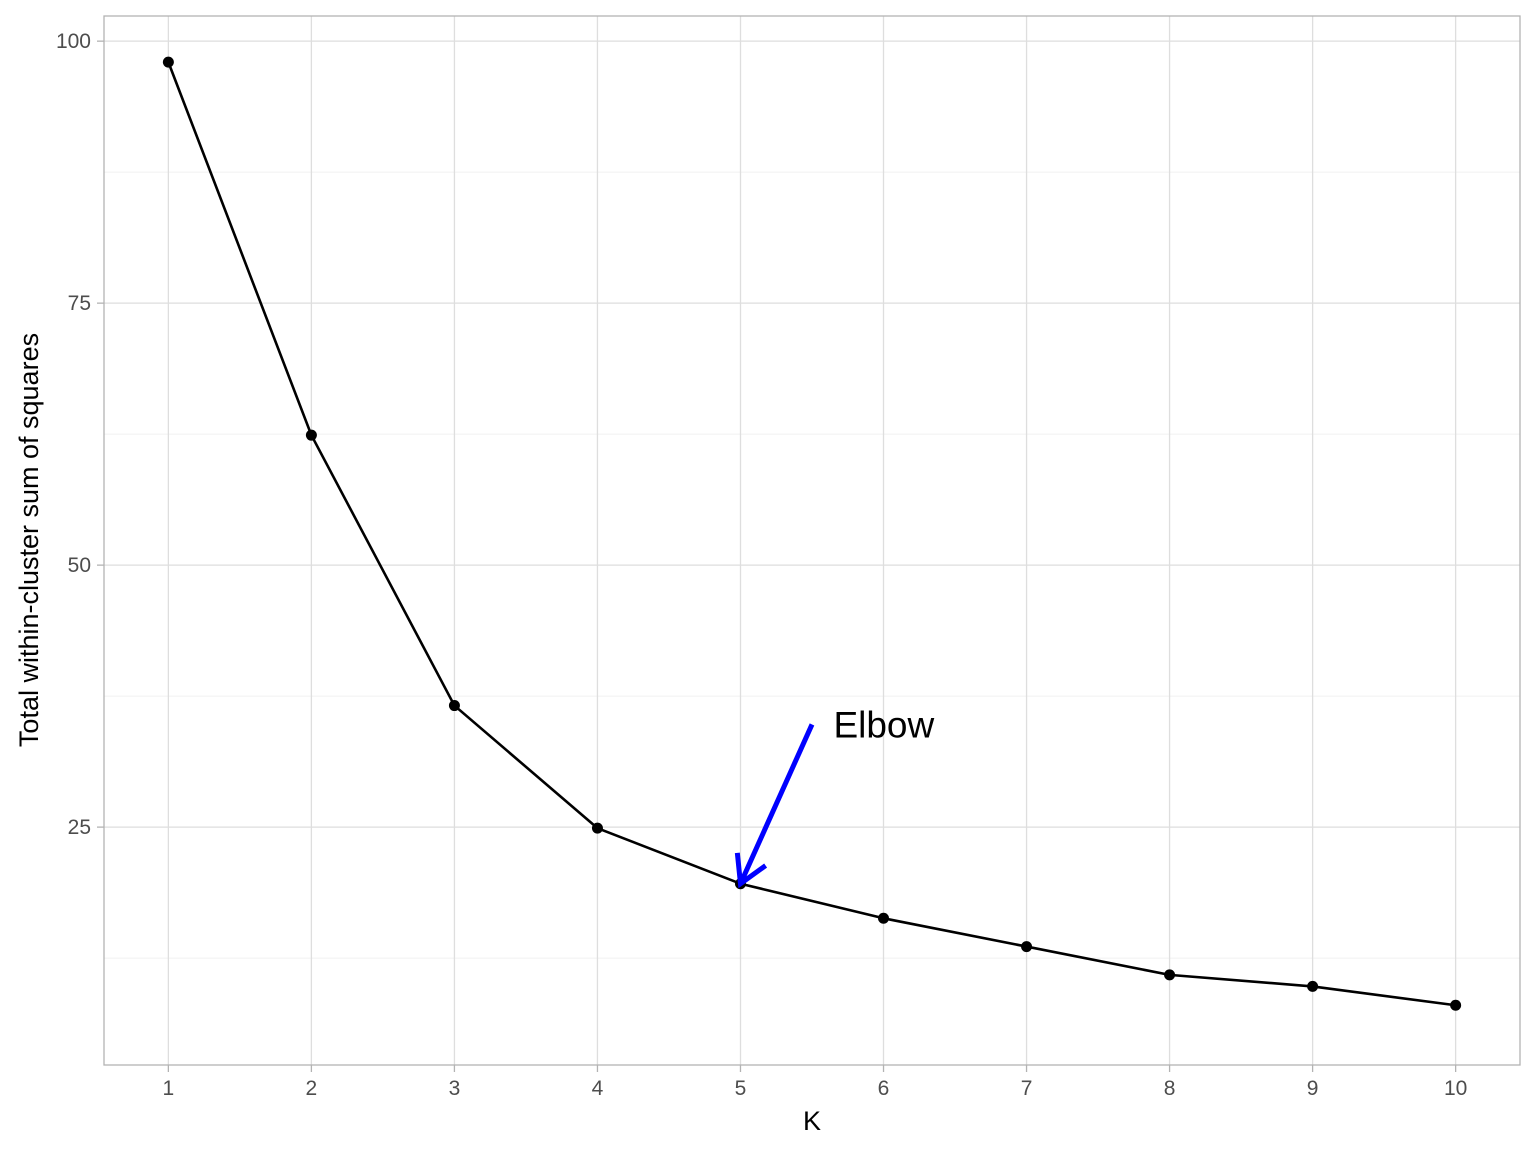 This screenshot has height=1152, width=1536. Describe the element at coordinates (834, 796) in the screenshot. I see `annotation: Elbow` at that location.